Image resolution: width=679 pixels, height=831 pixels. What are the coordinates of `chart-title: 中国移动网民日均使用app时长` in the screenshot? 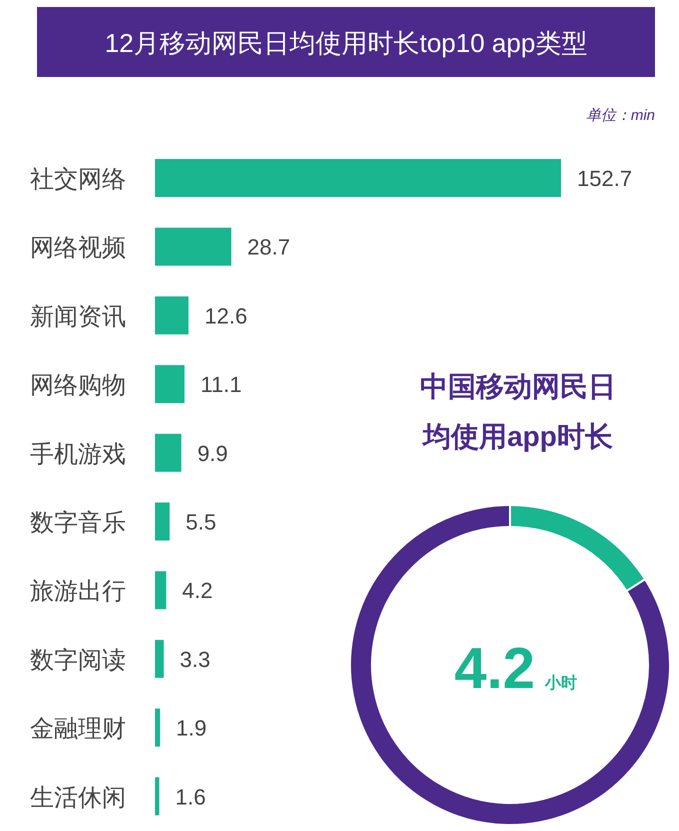 It's located at (518, 412).